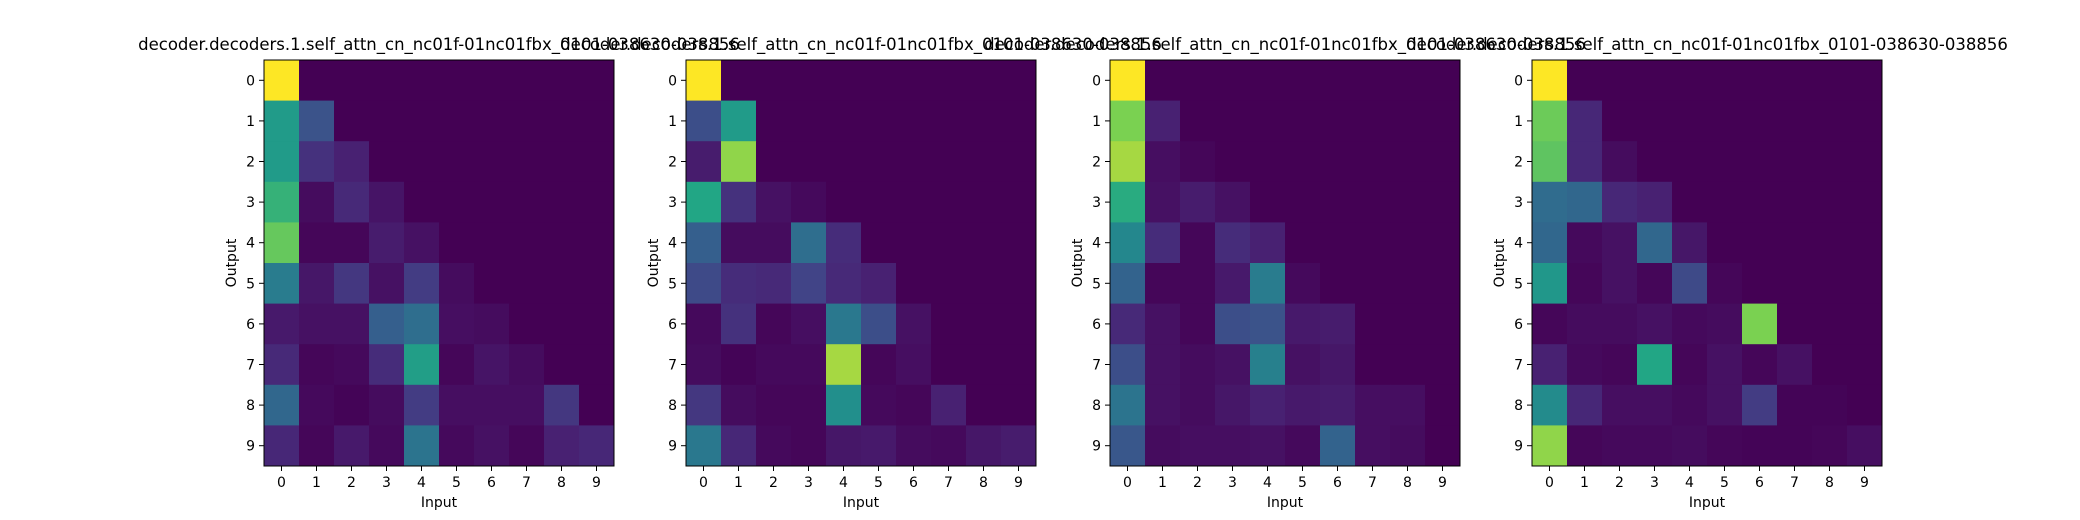  What do you see at coordinates (739, 162) in the screenshot?
I see `heatmap-cell-r2-c1` at bounding box center [739, 162].